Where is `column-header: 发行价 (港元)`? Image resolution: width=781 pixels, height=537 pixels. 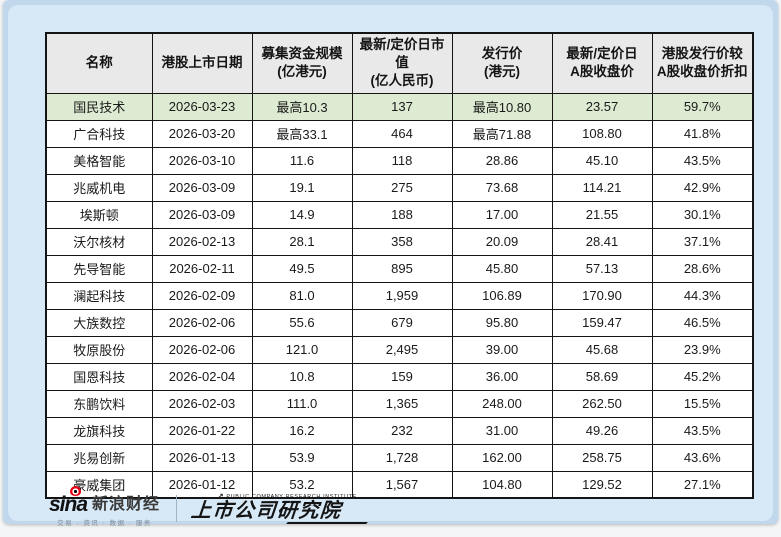
column-header: 发行价 (港元) is located at coordinates (502, 63).